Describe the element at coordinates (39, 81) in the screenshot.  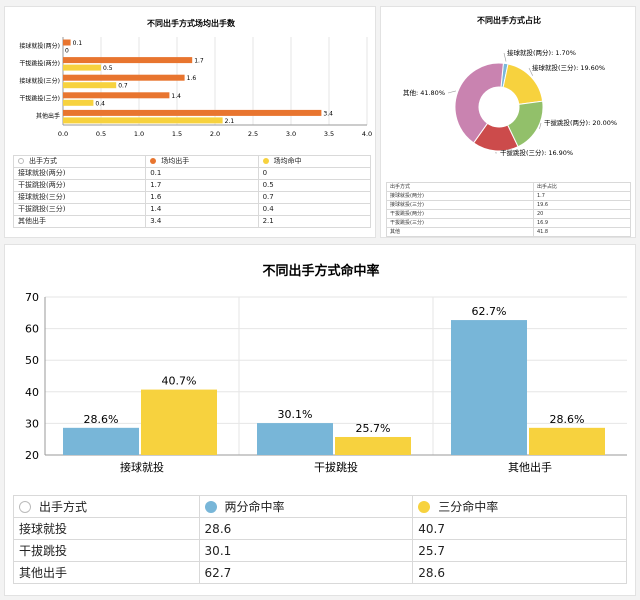
I see `y-category-label: 接球就投(三分)` at that location.